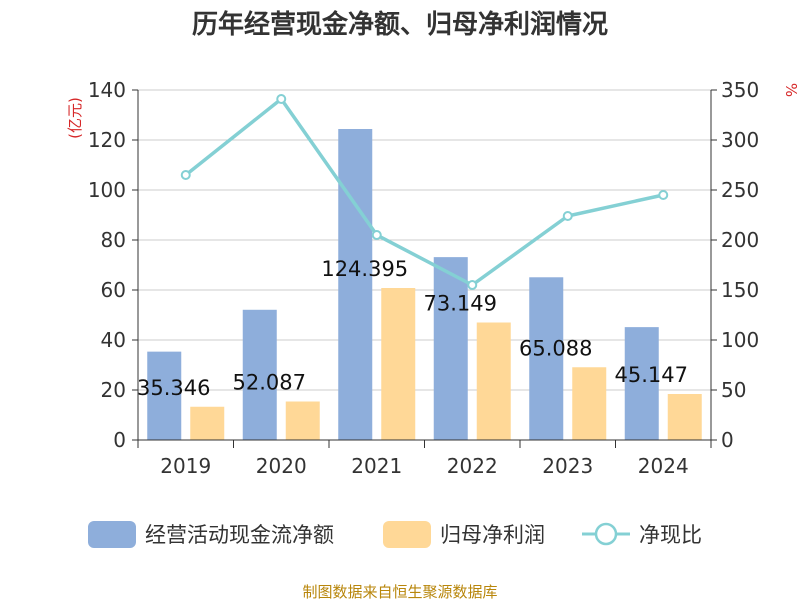 The height and width of the screenshot is (600, 800). What do you see at coordinates (239, 535) in the screenshot?
I see `legend-label: 经营活动现金流净额` at bounding box center [239, 535].